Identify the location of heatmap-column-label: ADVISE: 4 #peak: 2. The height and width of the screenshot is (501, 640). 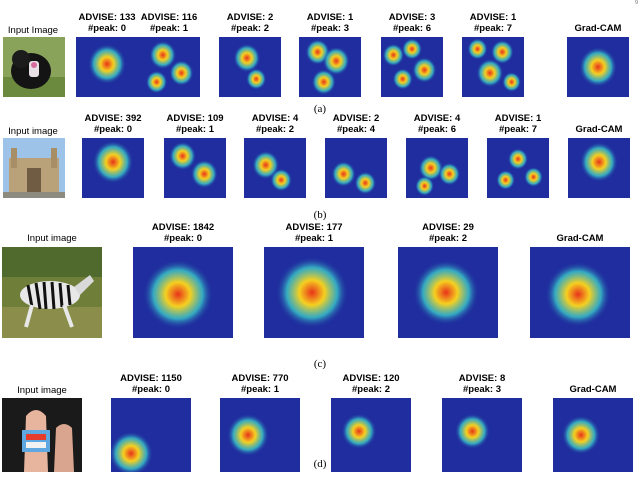
(275, 124).